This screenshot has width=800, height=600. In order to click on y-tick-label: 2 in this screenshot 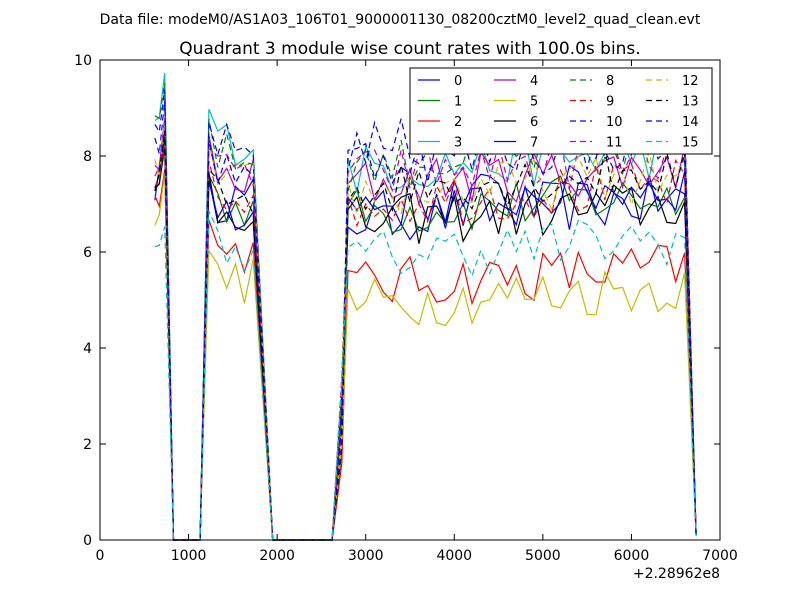, I will do `click(87, 445)`.